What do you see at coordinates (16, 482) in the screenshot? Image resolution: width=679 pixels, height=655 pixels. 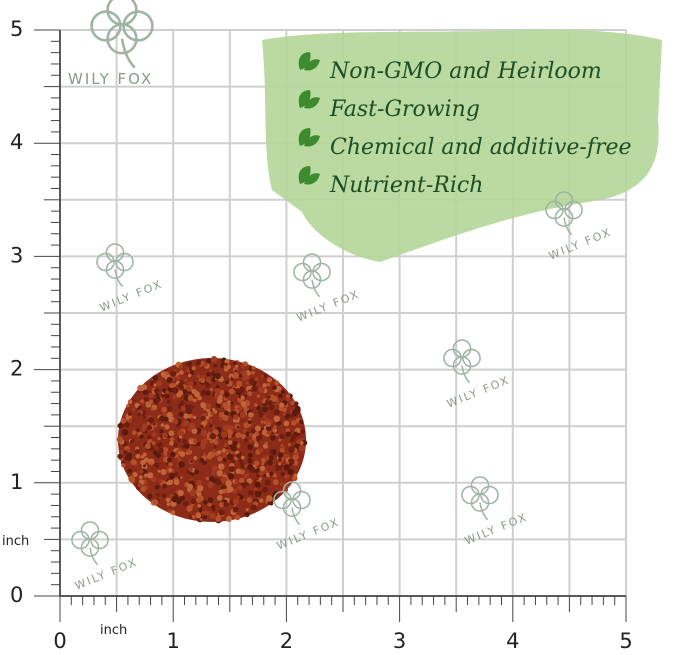 I see `y-label: 1` at bounding box center [16, 482].